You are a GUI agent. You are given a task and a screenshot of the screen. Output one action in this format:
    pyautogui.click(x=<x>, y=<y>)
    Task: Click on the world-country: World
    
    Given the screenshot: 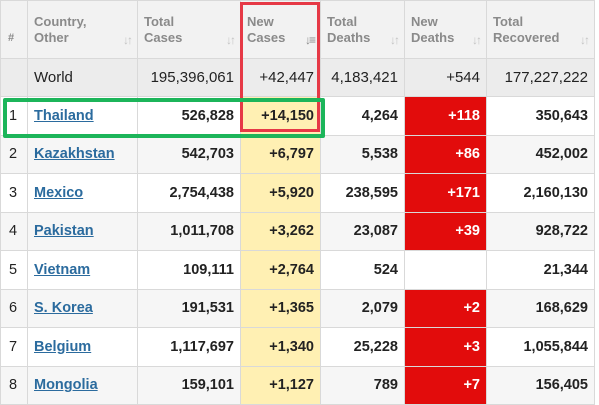 What is the action you would take?
    pyautogui.click(x=82, y=77)
    